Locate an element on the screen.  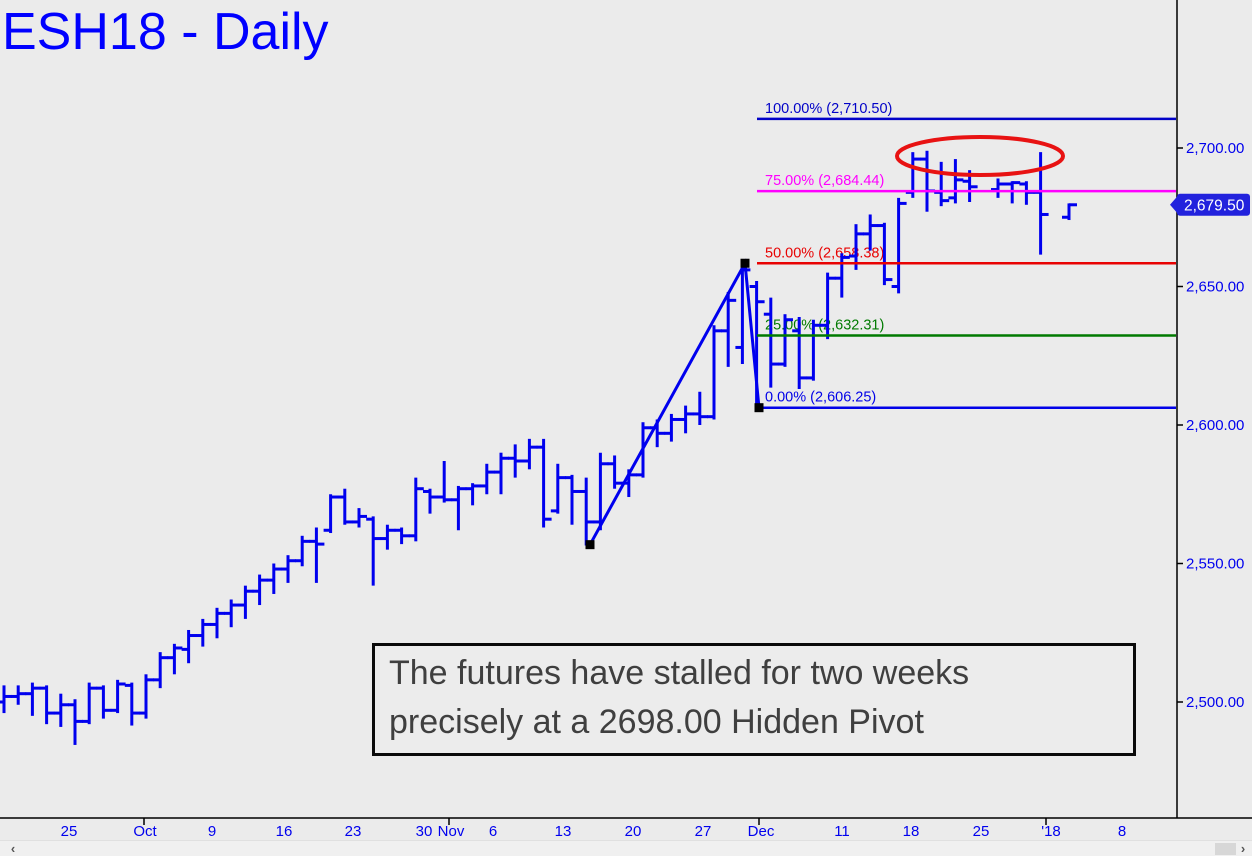
scroll-right-arrow-icon: › is located at coordinates (1243, 848).